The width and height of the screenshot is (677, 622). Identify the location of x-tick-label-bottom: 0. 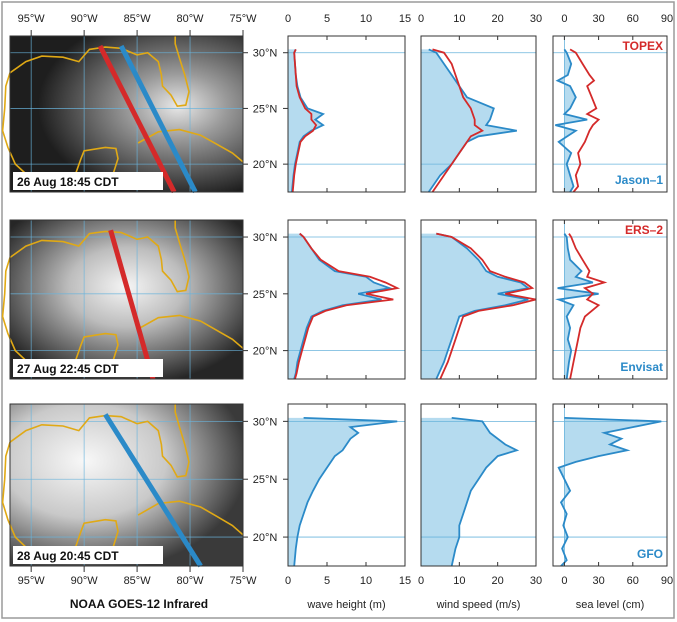
(421, 581).